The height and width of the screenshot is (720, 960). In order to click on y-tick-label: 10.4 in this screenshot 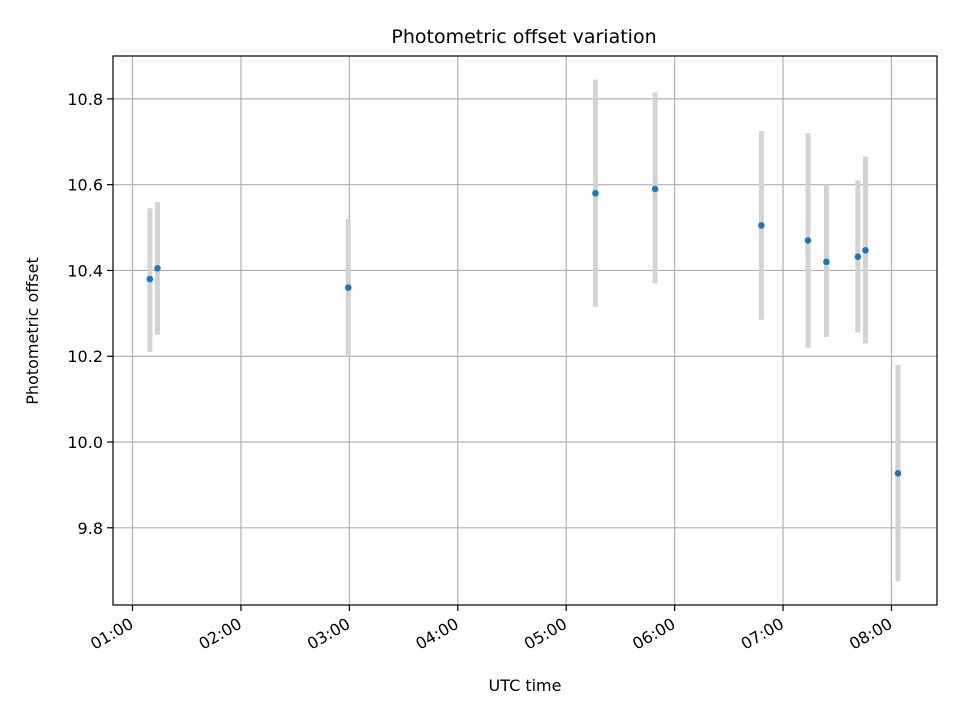, I will do `click(85, 270)`.